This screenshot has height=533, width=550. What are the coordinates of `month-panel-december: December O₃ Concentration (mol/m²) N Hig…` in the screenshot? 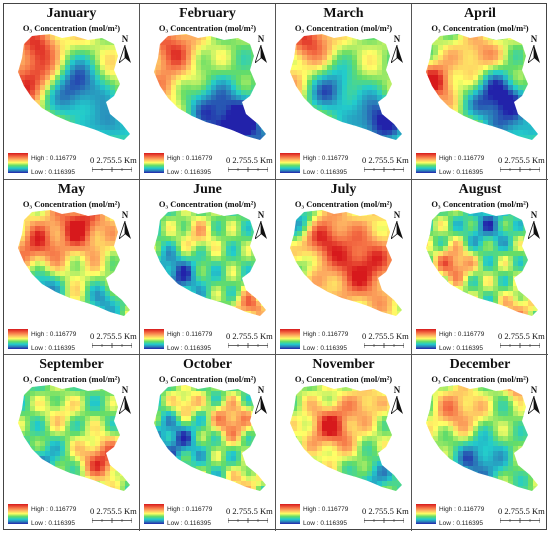 It's located at (480, 443).